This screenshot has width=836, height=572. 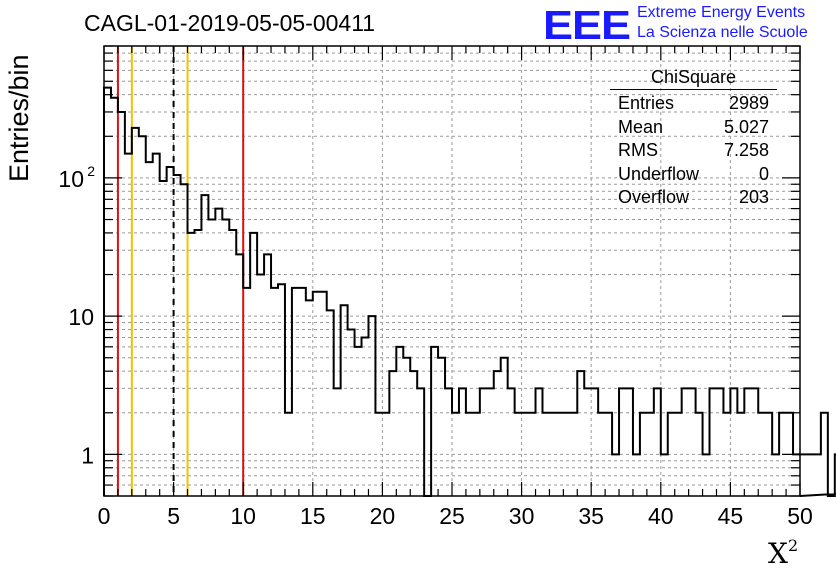 What do you see at coordinates (748, 103) in the screenshot?
I see `stats-value: 2989` at bounding box center [748, 103].